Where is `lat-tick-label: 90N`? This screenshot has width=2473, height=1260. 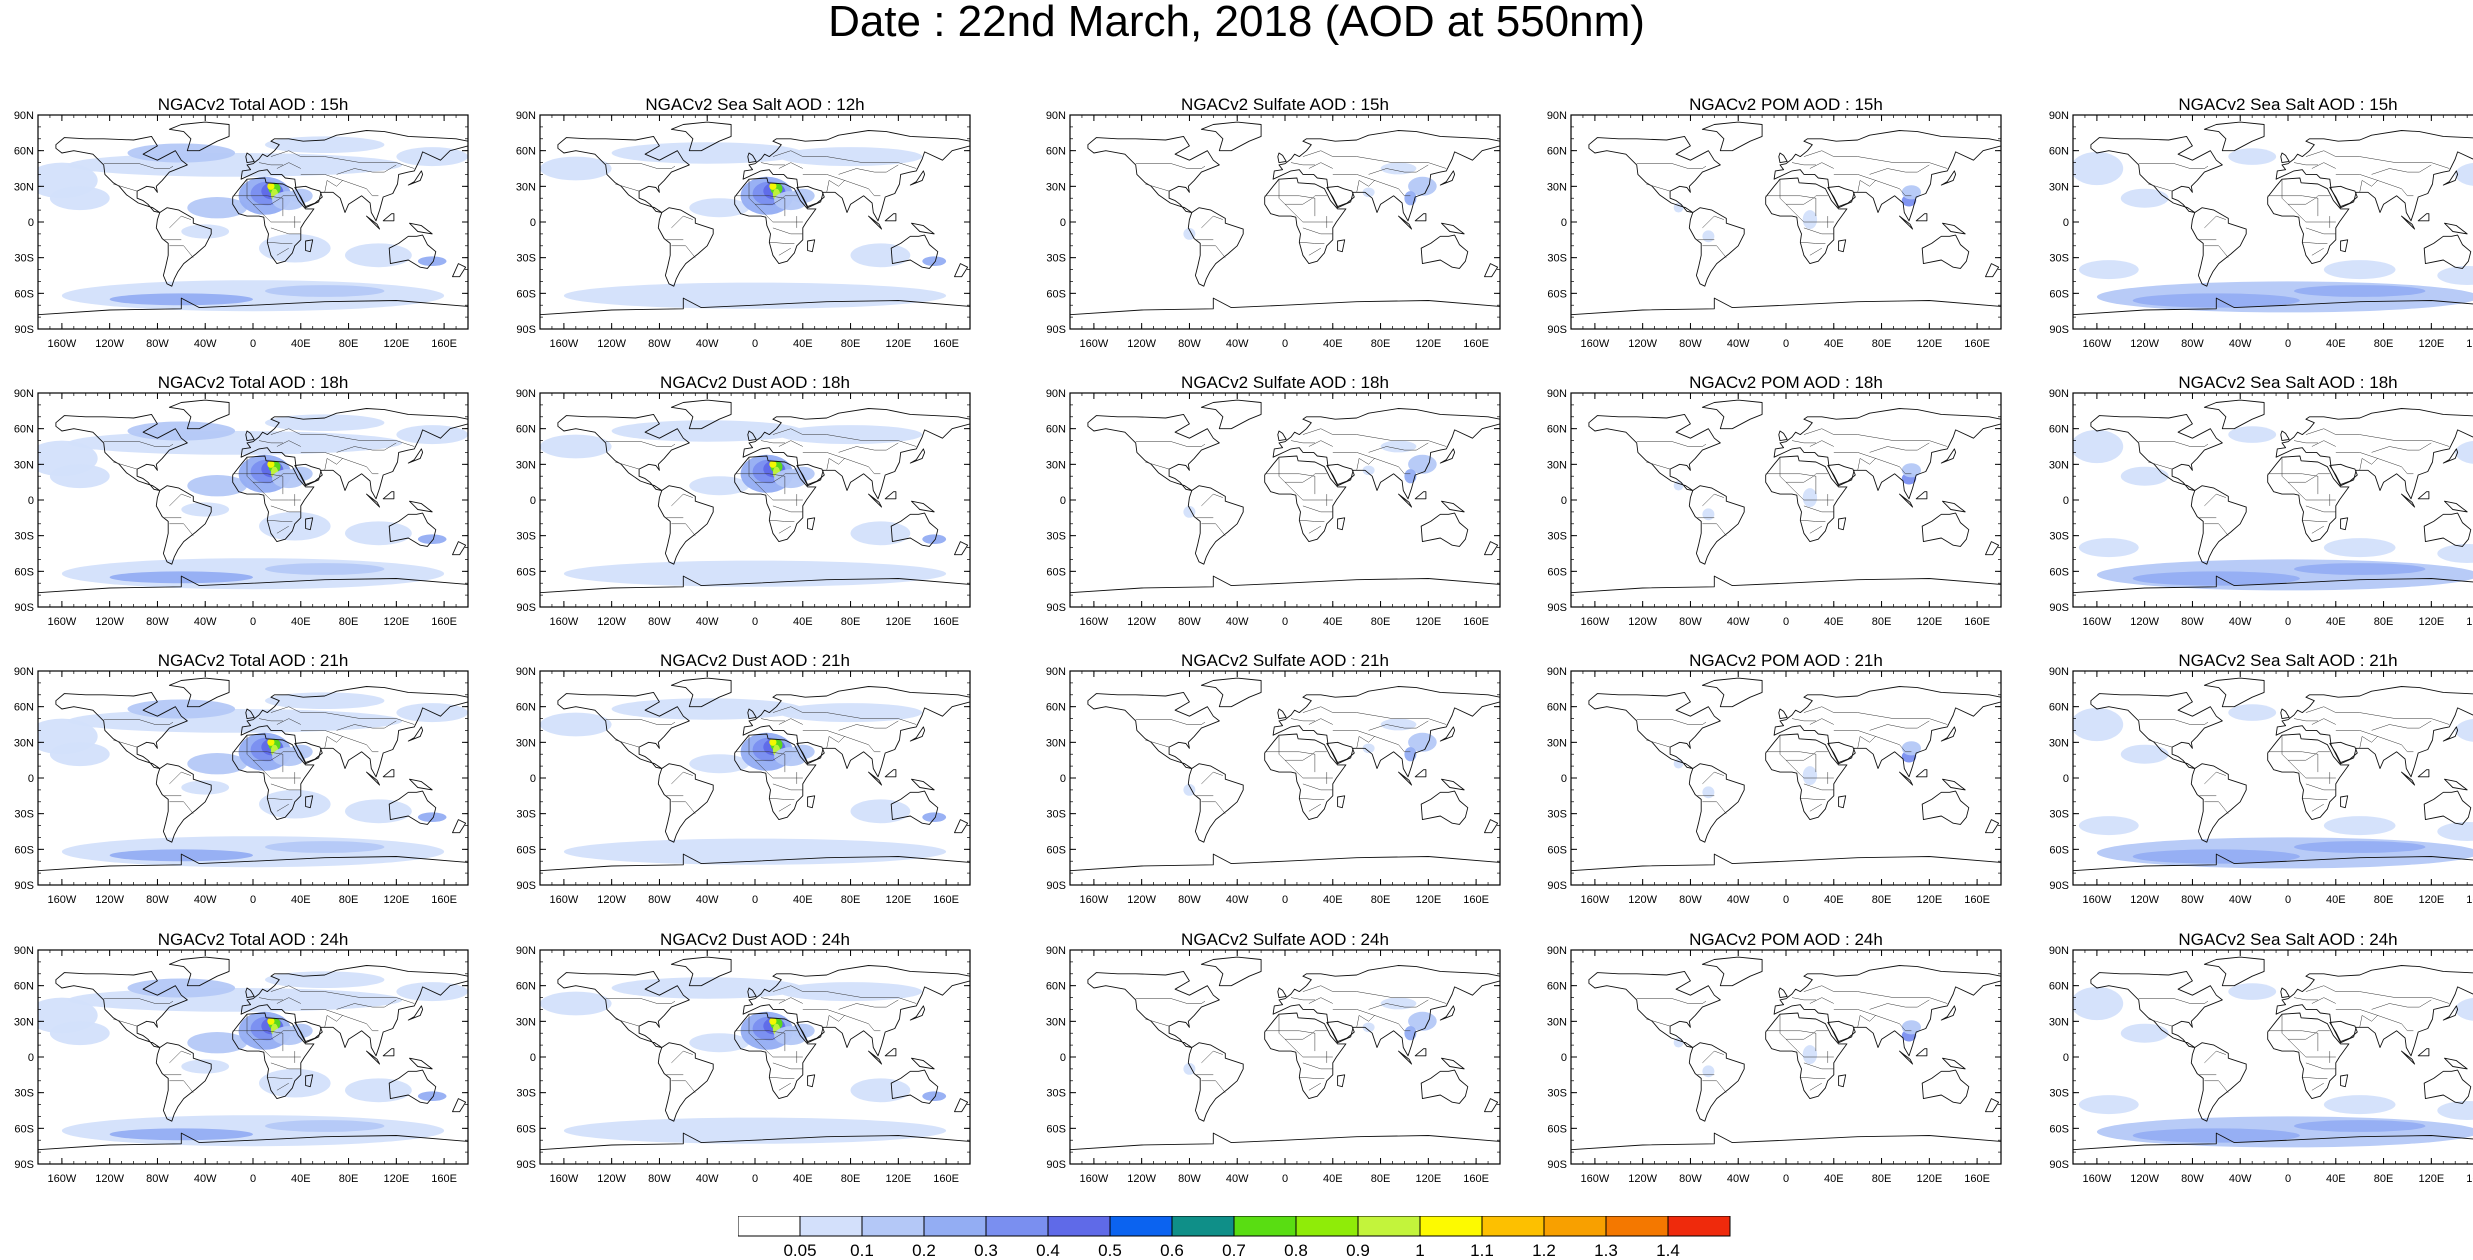
lat-tick-label: 90N is located at coordinates (2059, 672).